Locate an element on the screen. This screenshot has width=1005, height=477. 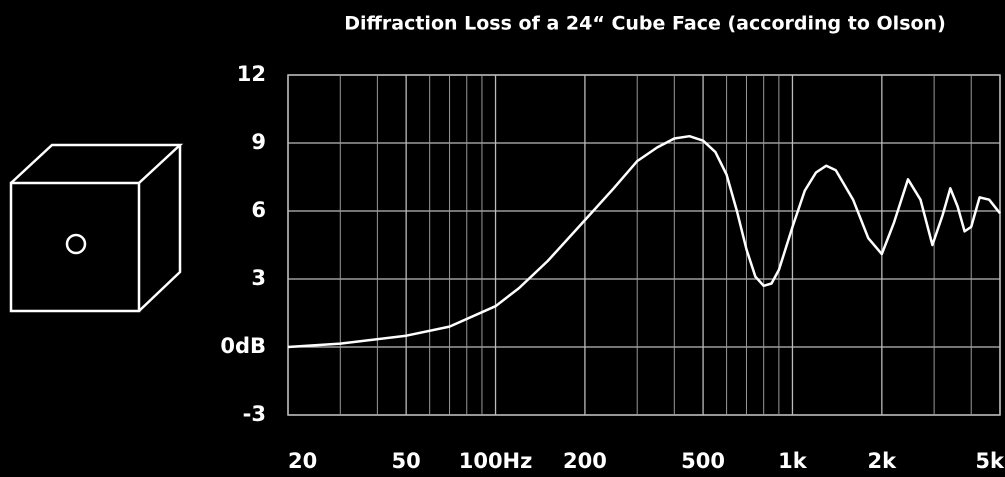
y-tick-label: 12 is located at coordinates (251, 74).